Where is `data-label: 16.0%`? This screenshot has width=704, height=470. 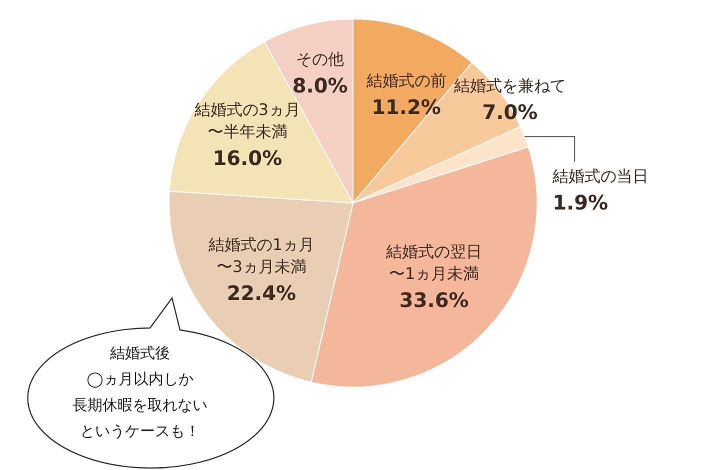 data-label: 16.0% is located at coordinates (247, 158).